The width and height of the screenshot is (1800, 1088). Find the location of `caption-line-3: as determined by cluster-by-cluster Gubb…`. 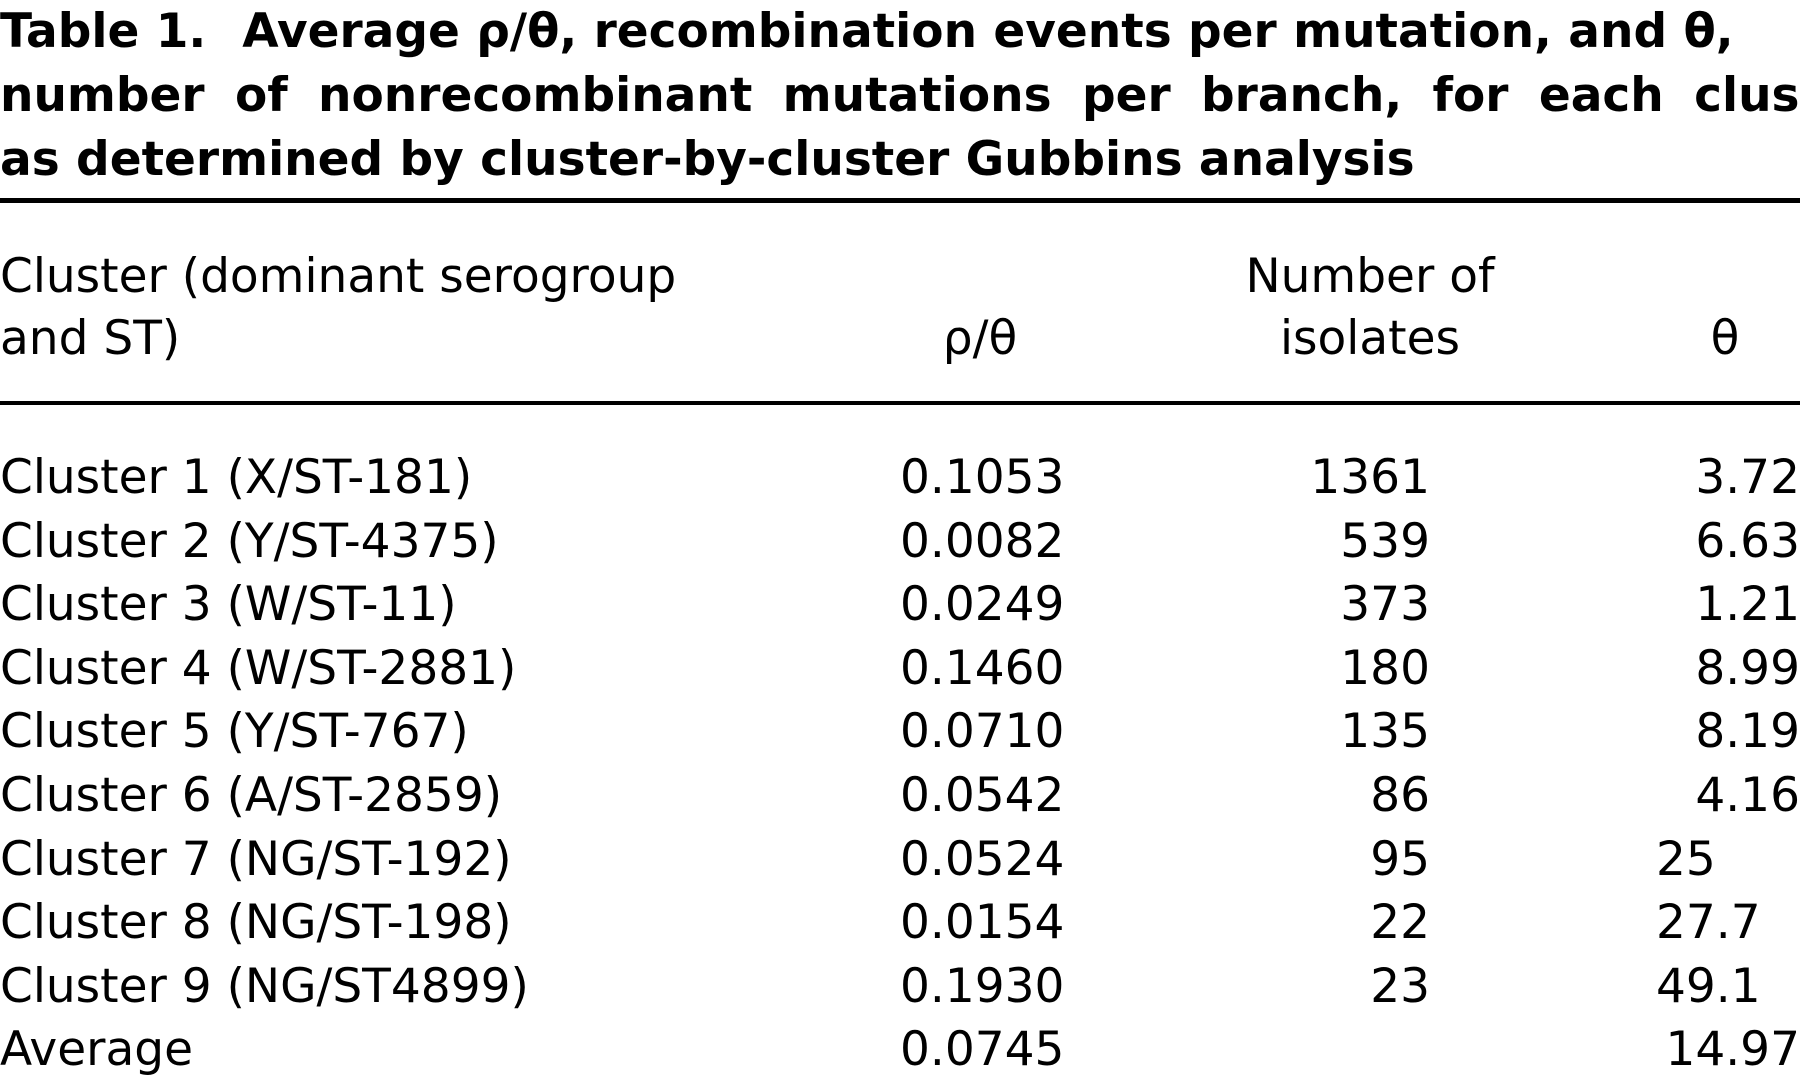

caption-line-3: as determined by cluster-by-cluster Gubb… is located at coordinates (707, 159).